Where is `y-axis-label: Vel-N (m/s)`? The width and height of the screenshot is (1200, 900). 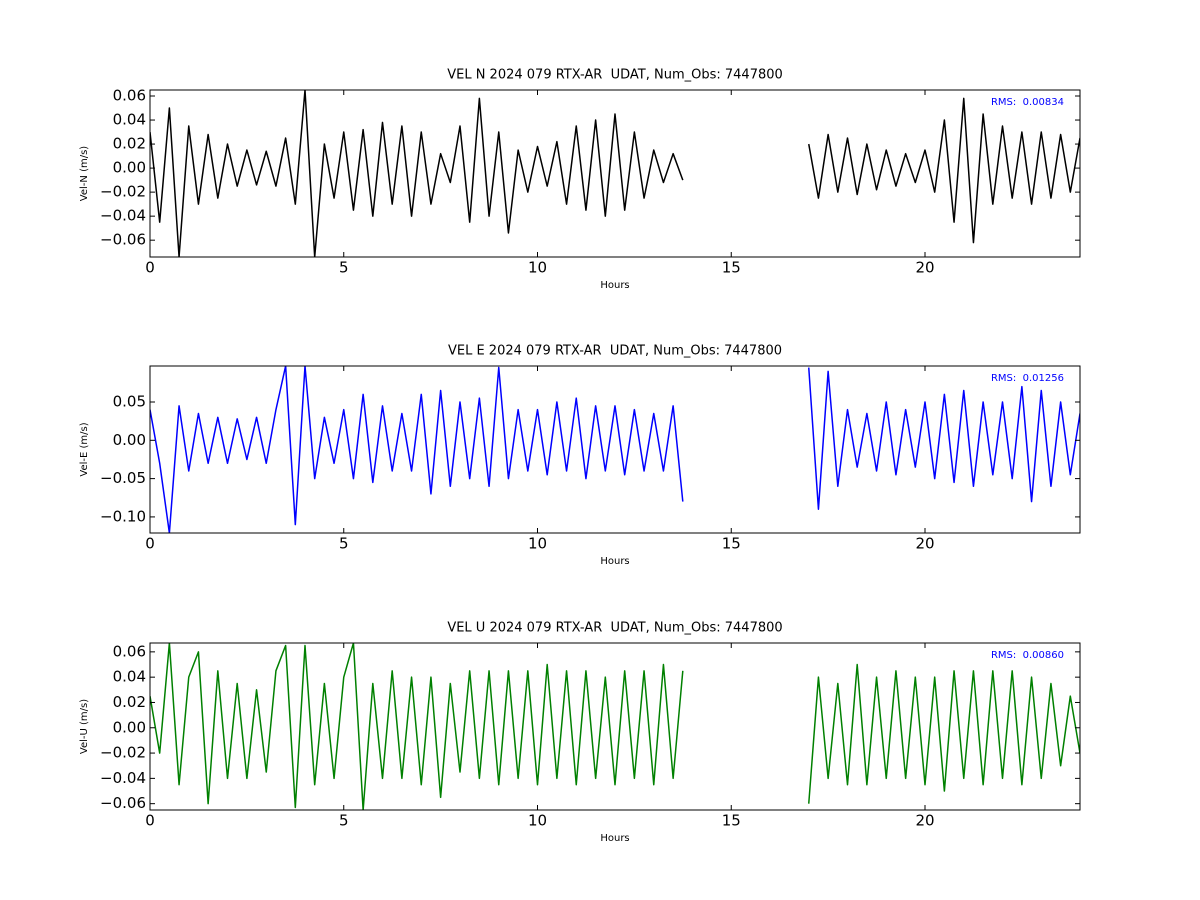
y-axis-label: Vel-N (m/s) is located at coordinates (84, 173).